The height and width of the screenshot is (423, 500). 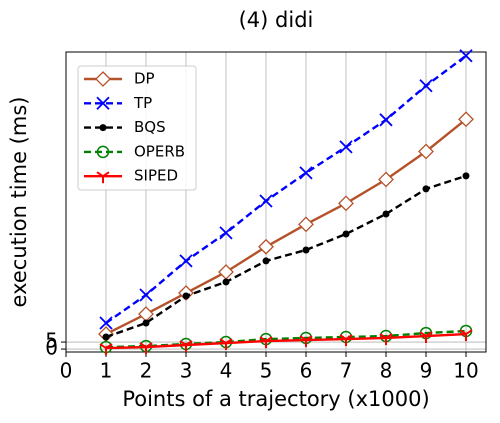 I want to click on x-tick-label: 10, so click(x=465, y=371).